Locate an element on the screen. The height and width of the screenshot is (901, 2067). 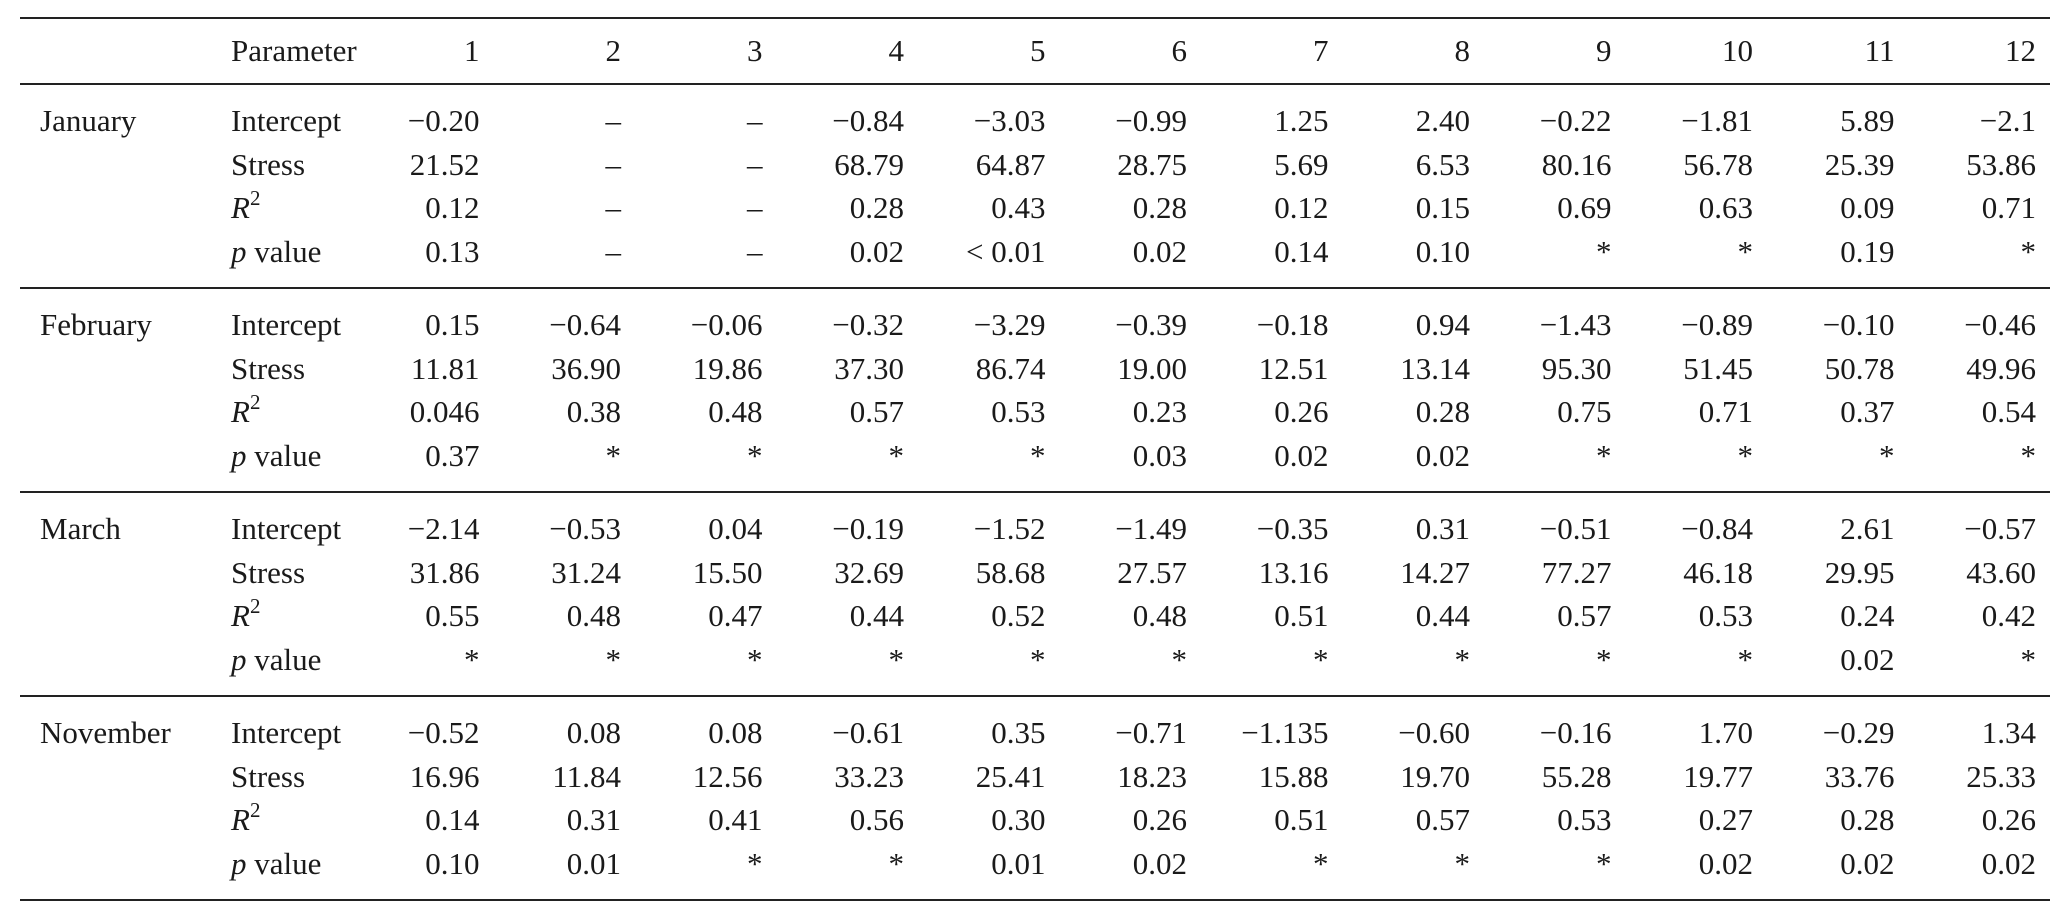
header-row: Parameter 1 2 3 4 5 6 7 8 9 10 11 12 is located at coordinates (1035, 51).